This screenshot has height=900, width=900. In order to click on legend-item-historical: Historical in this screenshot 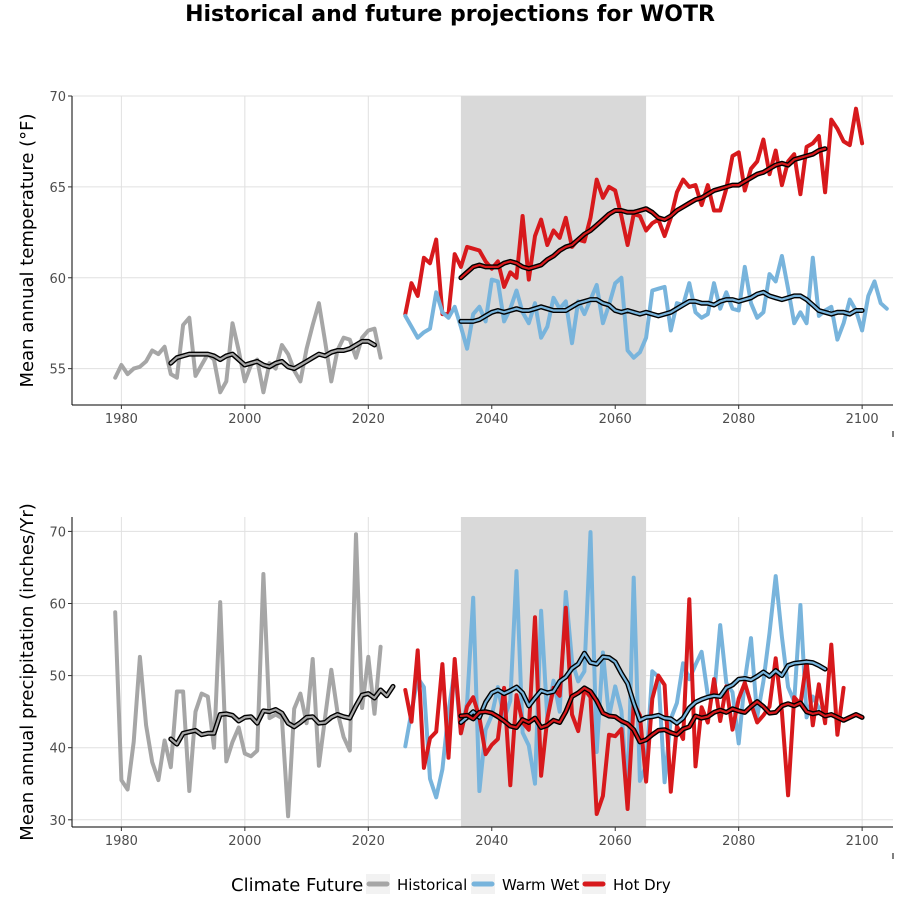, I will do `click(416, 884)`.